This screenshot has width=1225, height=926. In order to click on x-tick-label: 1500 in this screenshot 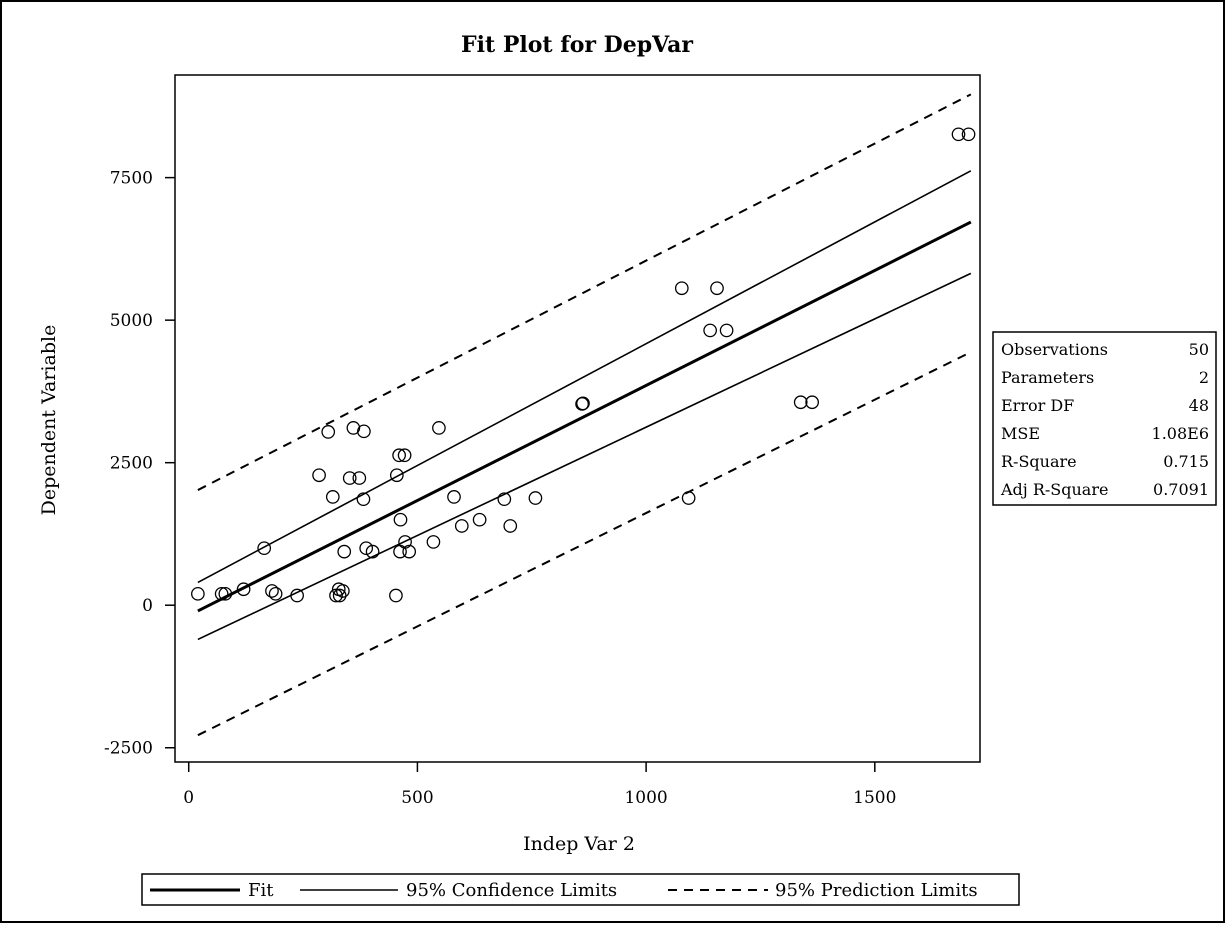, I will do `click(874, 798)`.